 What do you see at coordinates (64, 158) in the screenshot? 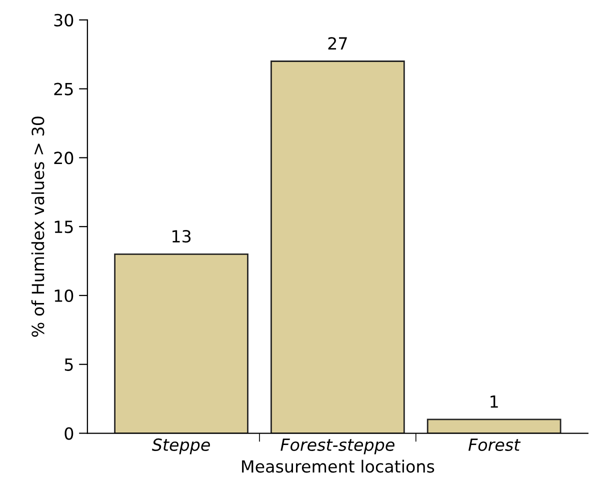
I see `y-tick-label: 20` at bounding box center [64, 158].